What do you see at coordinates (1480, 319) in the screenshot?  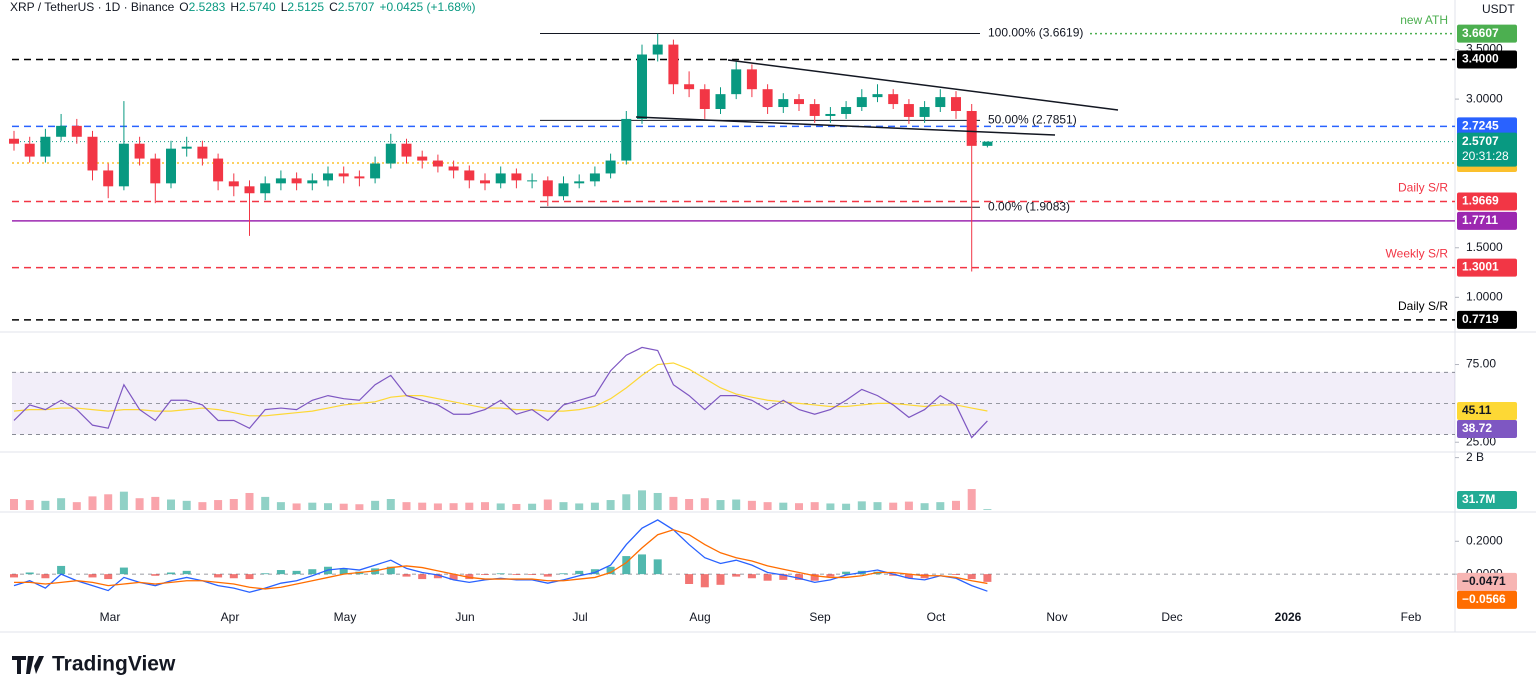 I see `price-label: 0.7719` at bounding box center [1480, 319].